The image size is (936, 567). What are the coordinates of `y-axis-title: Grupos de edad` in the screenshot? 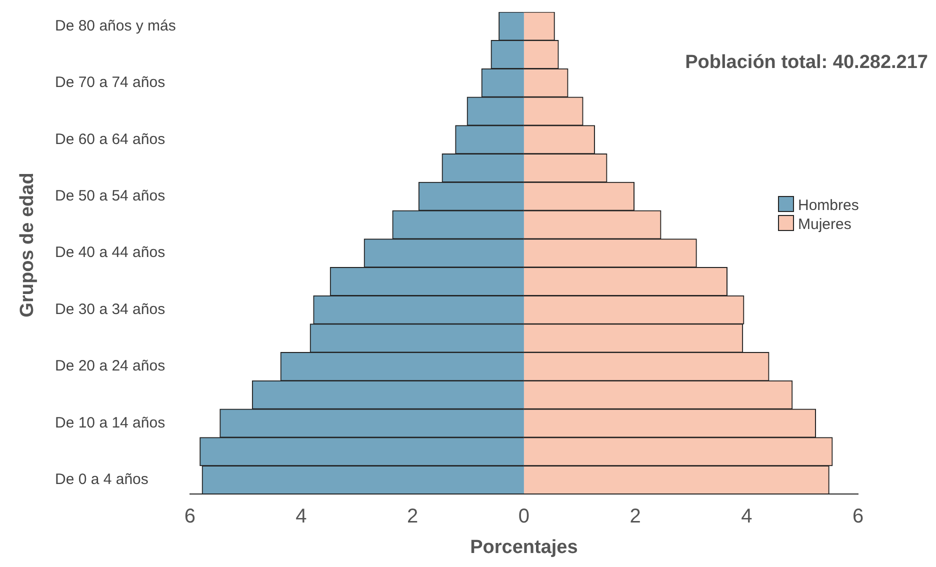 It's located at (28, 245).